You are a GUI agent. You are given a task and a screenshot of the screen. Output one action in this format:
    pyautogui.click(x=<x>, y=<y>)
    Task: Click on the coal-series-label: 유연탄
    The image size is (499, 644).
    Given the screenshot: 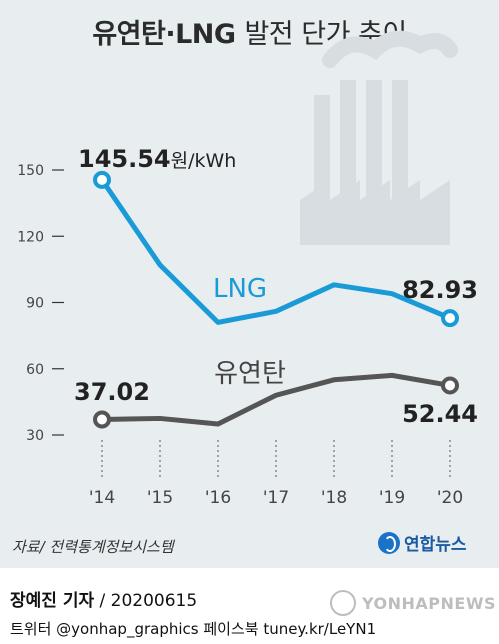 What is the action you would take?
    pyautogui.click(x=250, y=374)
    